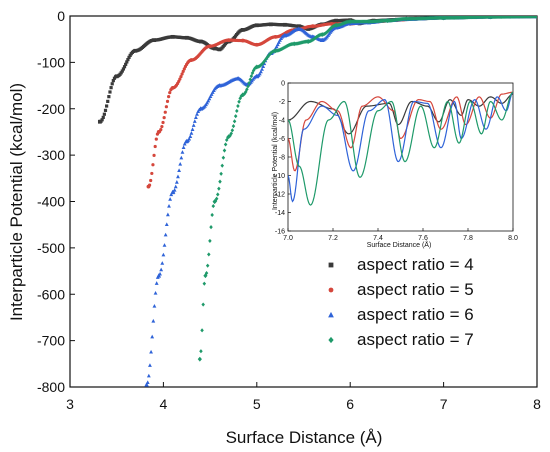 Image resolution: width=550 pixels, height=452 pixels. I want to click on inset-x-tick-label: 7.6, so click(423, 238).